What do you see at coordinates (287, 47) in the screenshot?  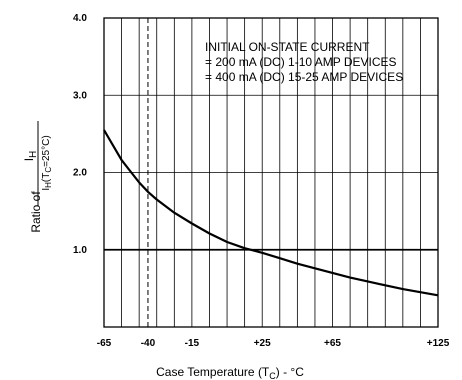 I see `annotation-line-1: INITIAL ON-STATE CURRENT` at bounding box center [287, 47].